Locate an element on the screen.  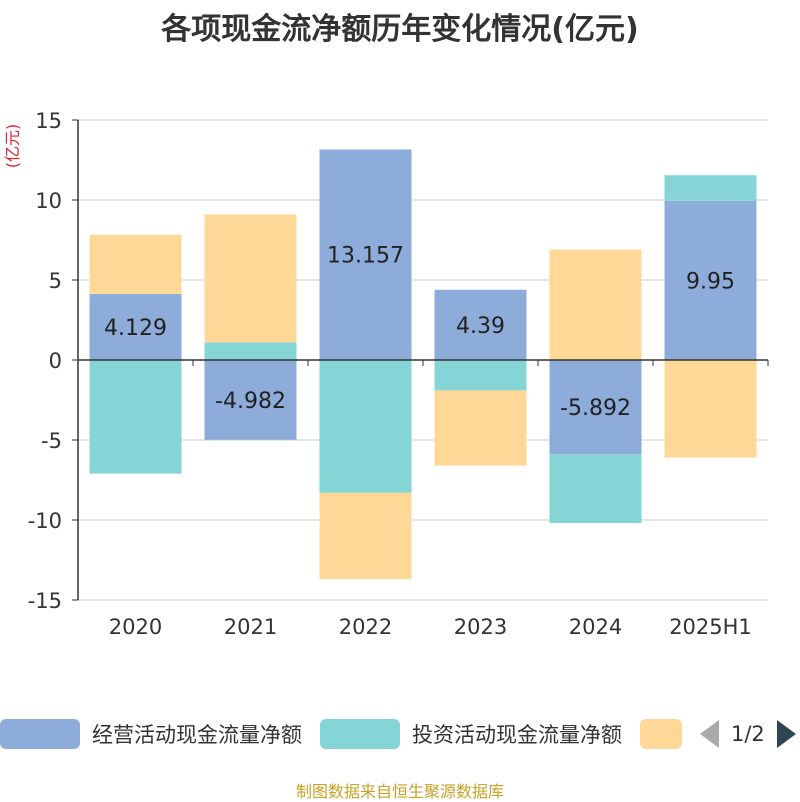
data-label-2023: 4.39 is located at coordinates (480, 326).